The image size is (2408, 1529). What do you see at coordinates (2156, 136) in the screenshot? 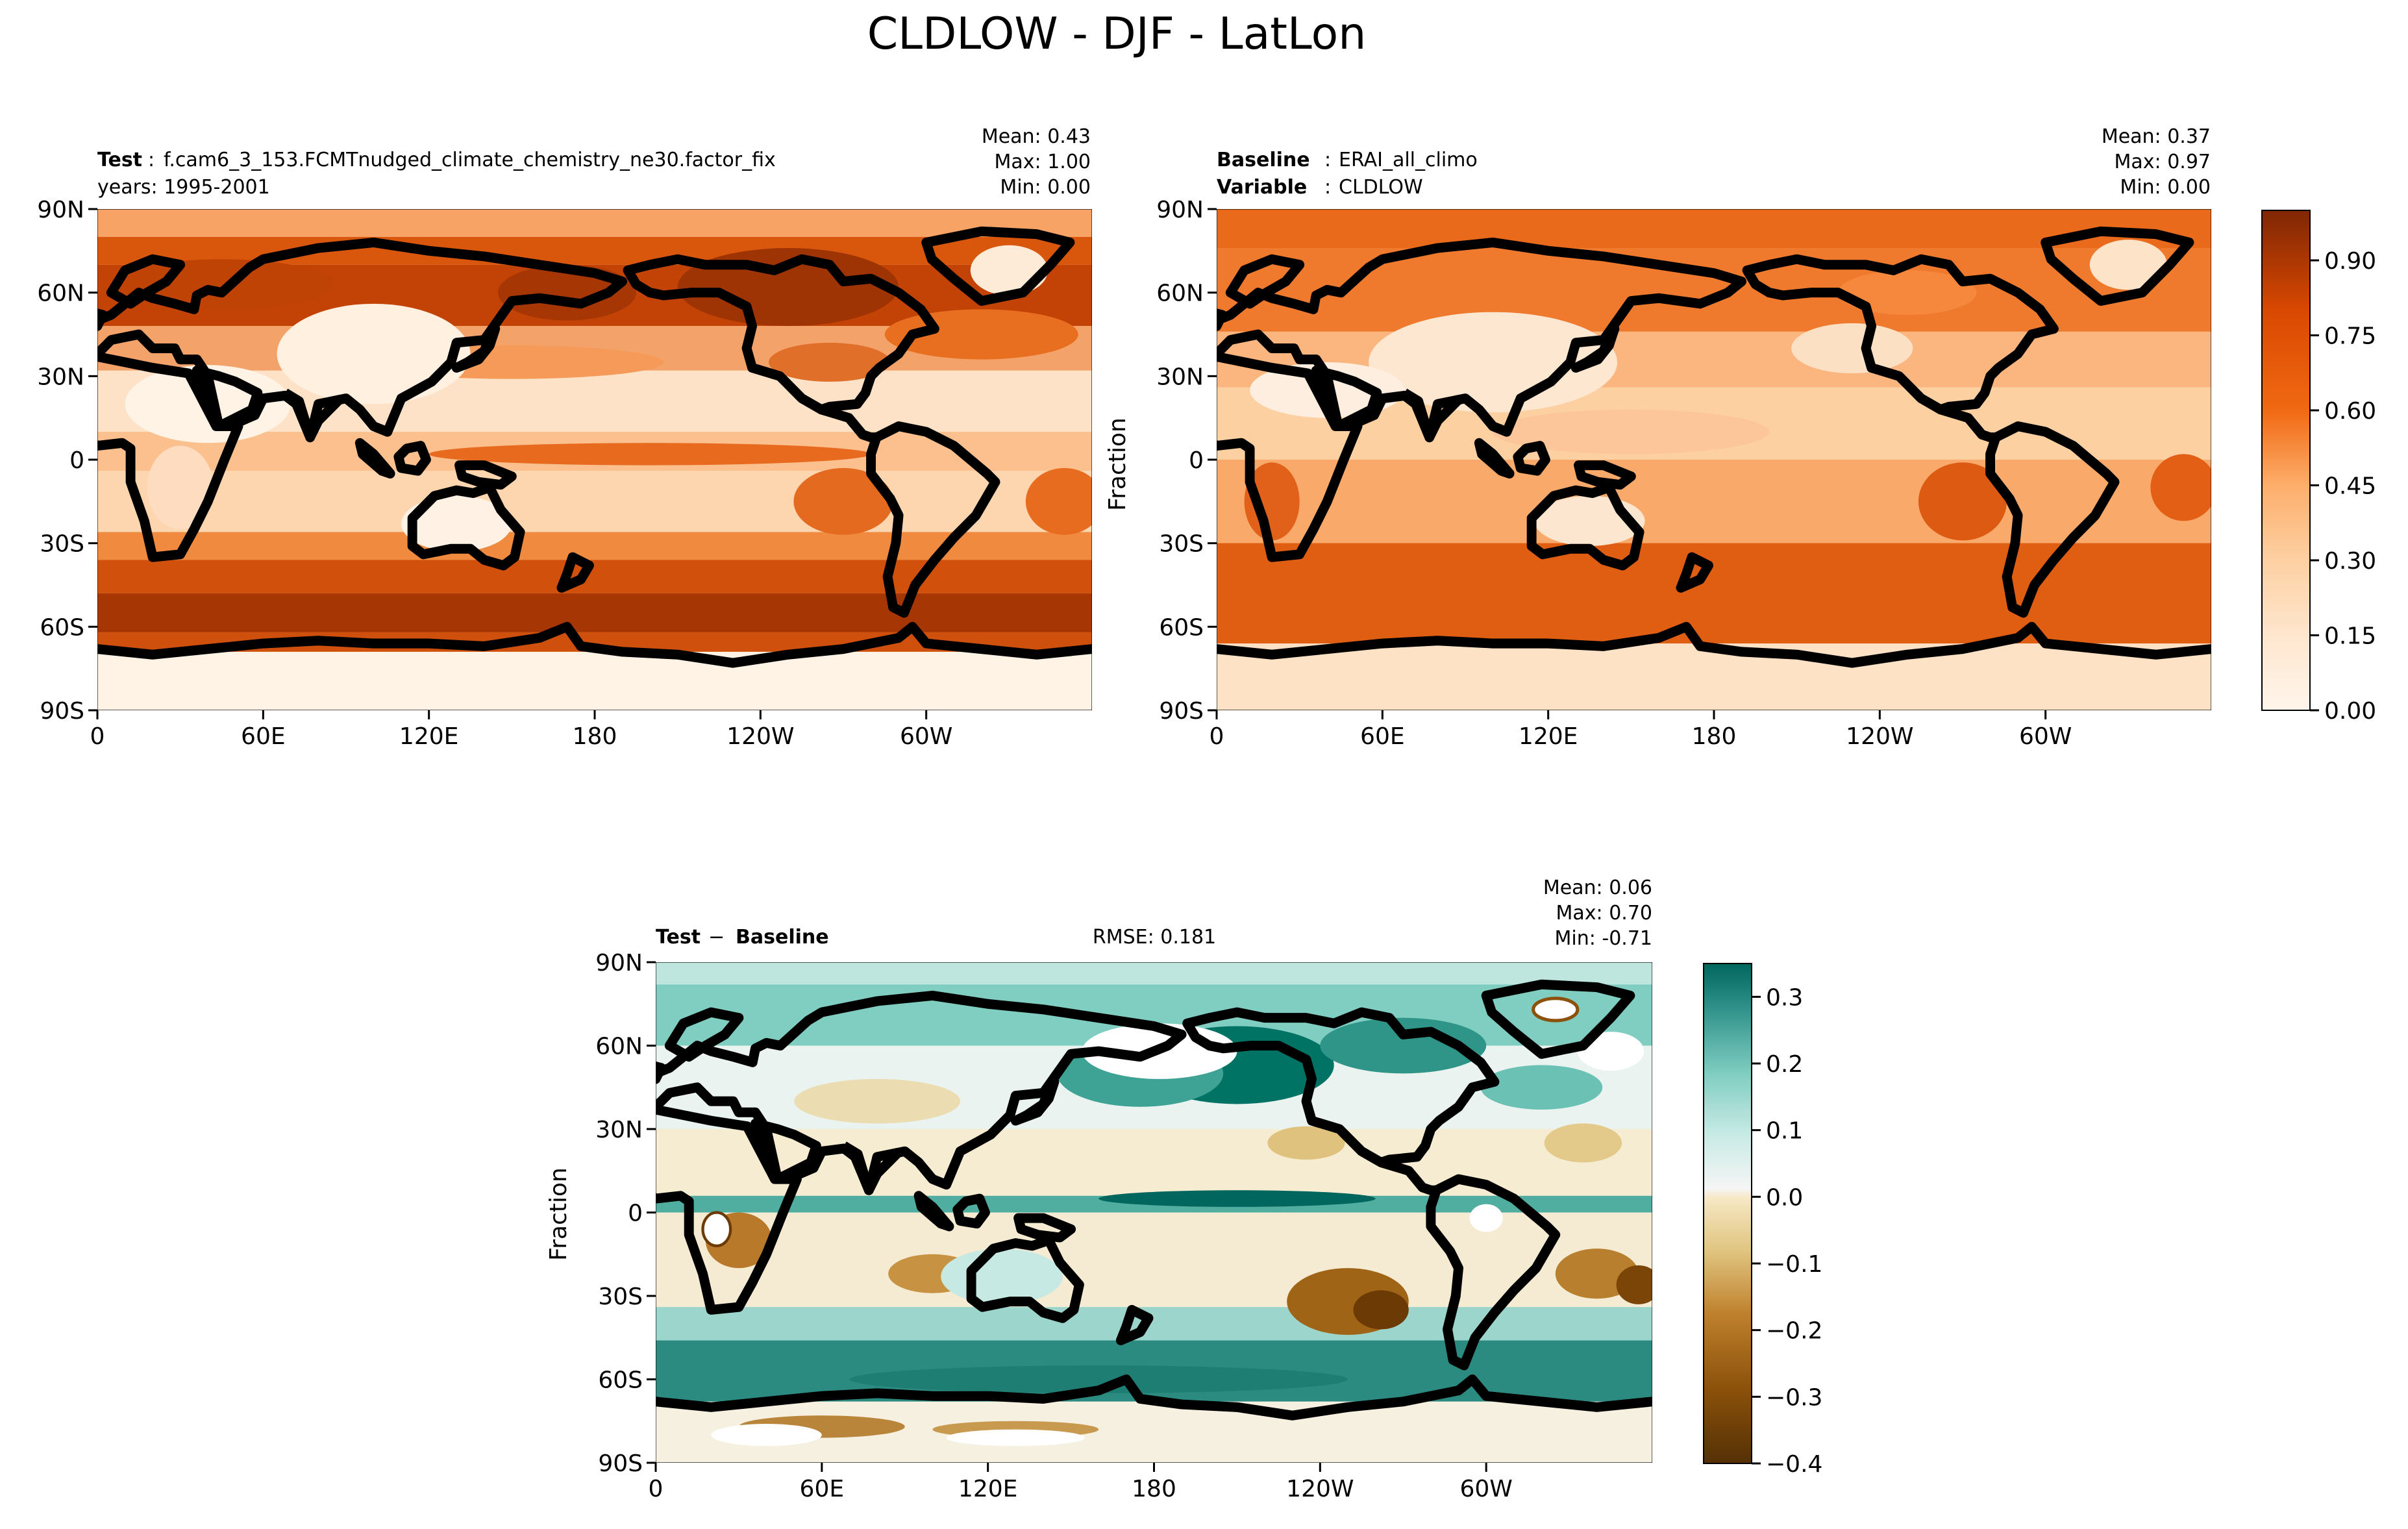
I see `baseline-stat-mean: Mean: 0.37` at bounding box center [2156, 136].